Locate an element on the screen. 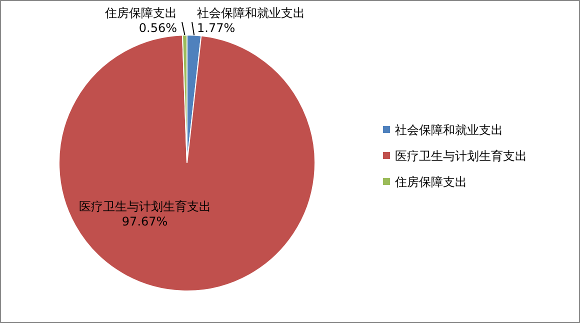 Image resolution: width=580 pixels, height=323 pixels. data-label: 1.77% is located at coordinates (216, 28).